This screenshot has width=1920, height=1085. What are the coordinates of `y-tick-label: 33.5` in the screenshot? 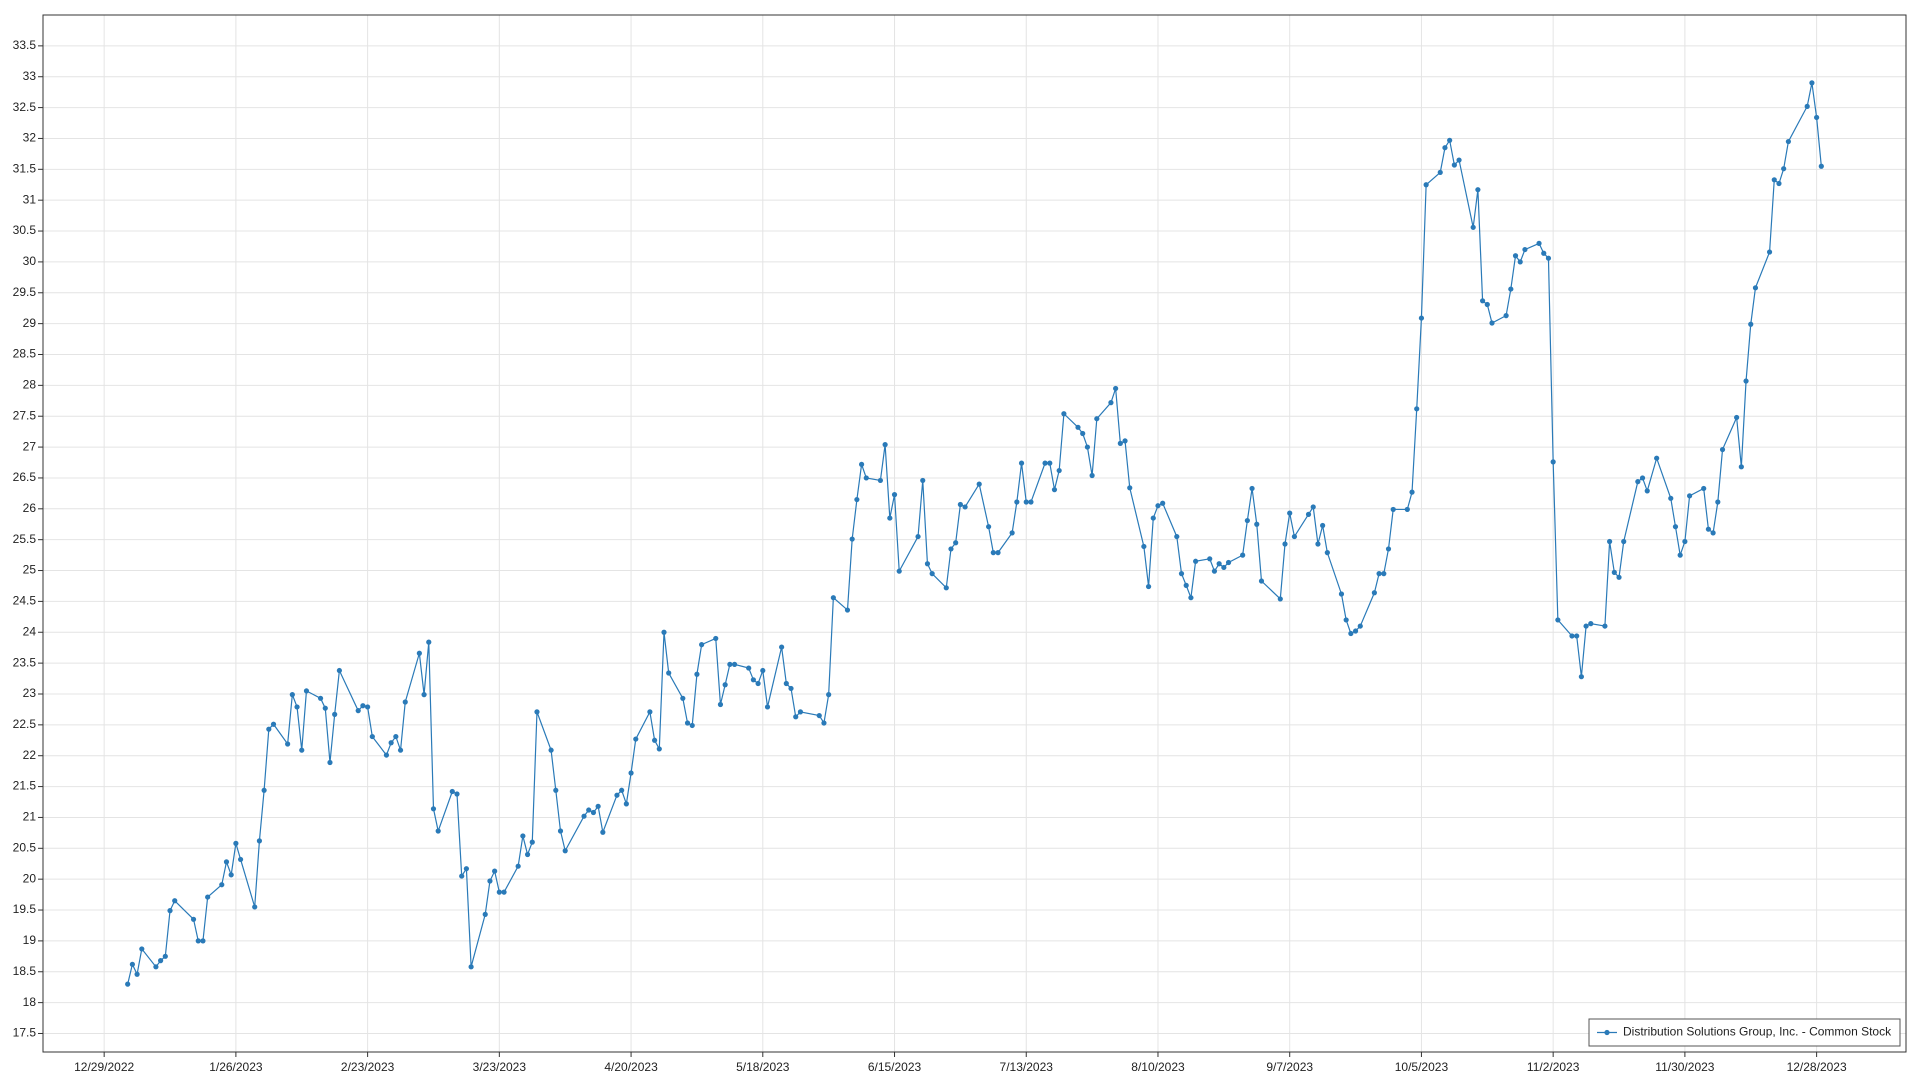 It's located at (25, 45).